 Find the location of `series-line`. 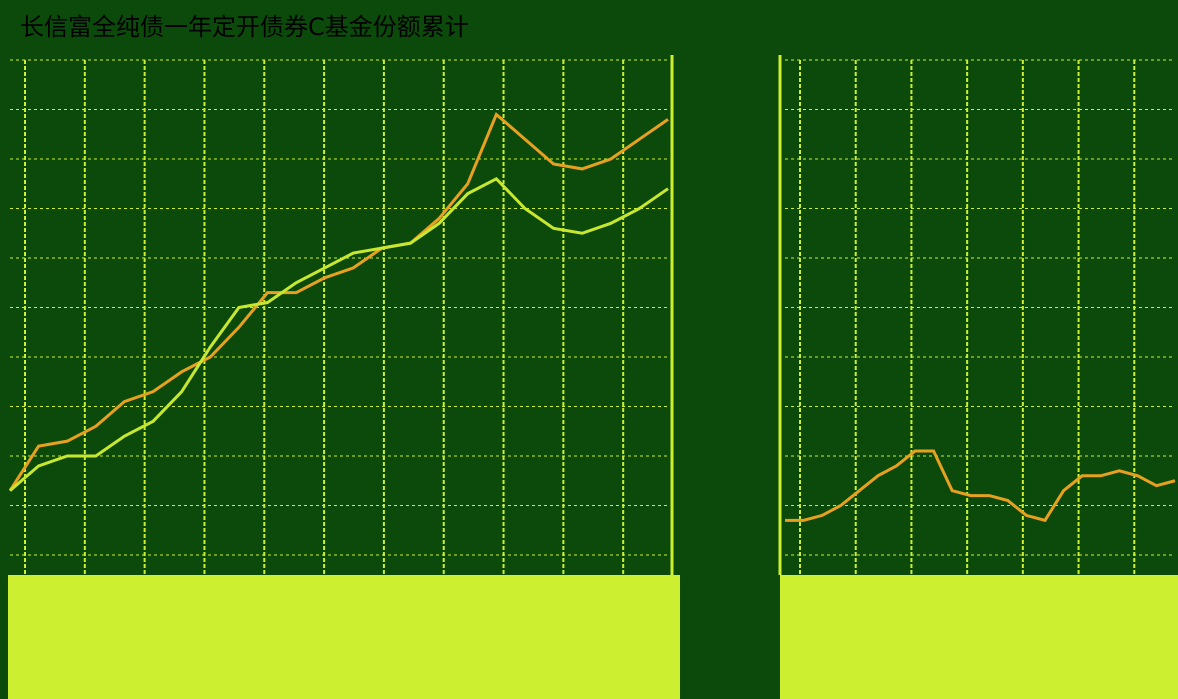

series-line is located at coordinates (980, 486).